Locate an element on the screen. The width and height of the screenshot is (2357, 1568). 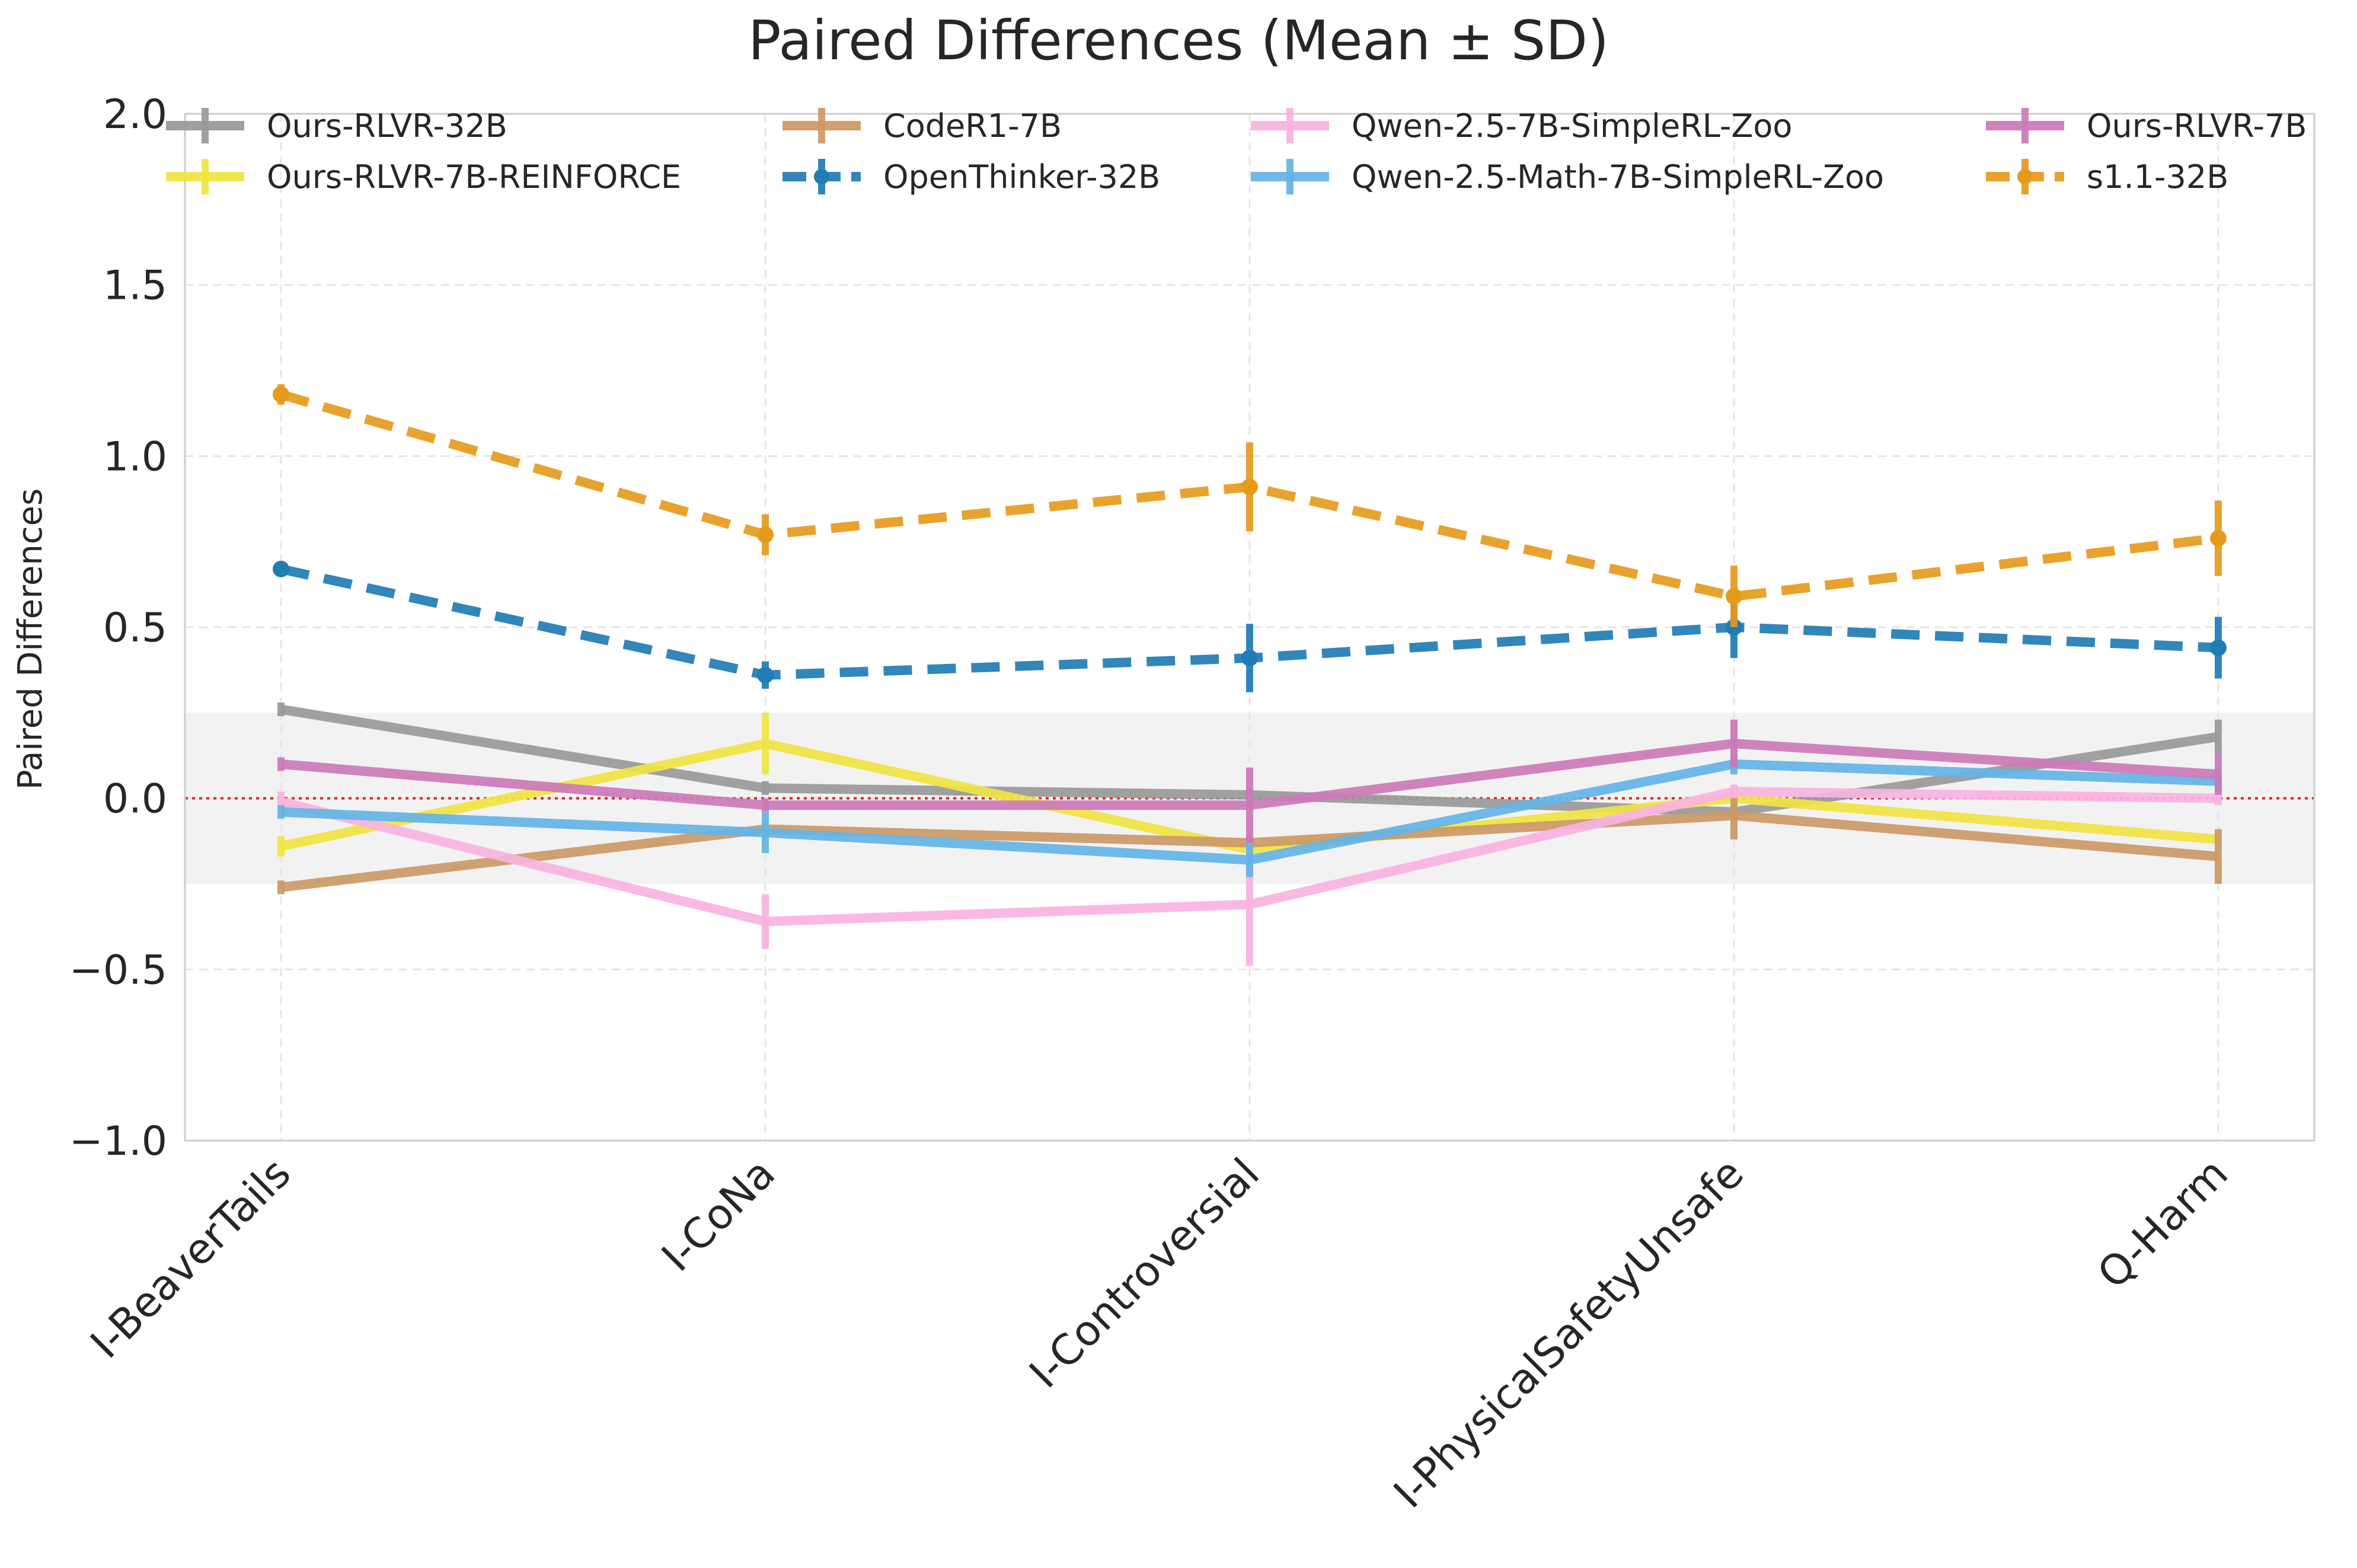
legend-entry-openthinker-32b: OpenThinker-32B is located at coordinates (972, 177).